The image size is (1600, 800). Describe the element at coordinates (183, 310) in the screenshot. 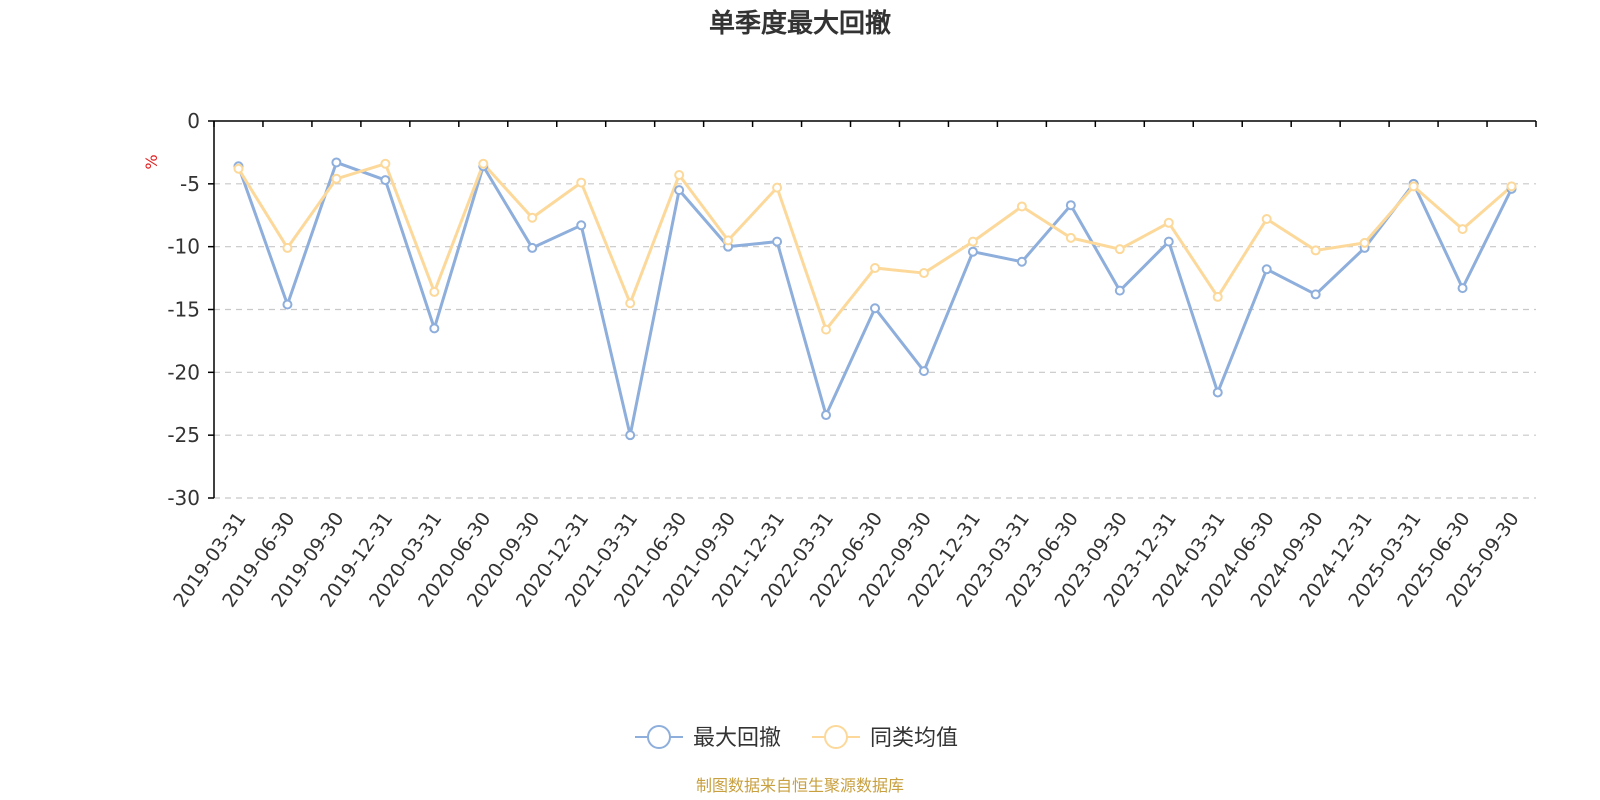

I see `y-tick-label: -15` at that location.